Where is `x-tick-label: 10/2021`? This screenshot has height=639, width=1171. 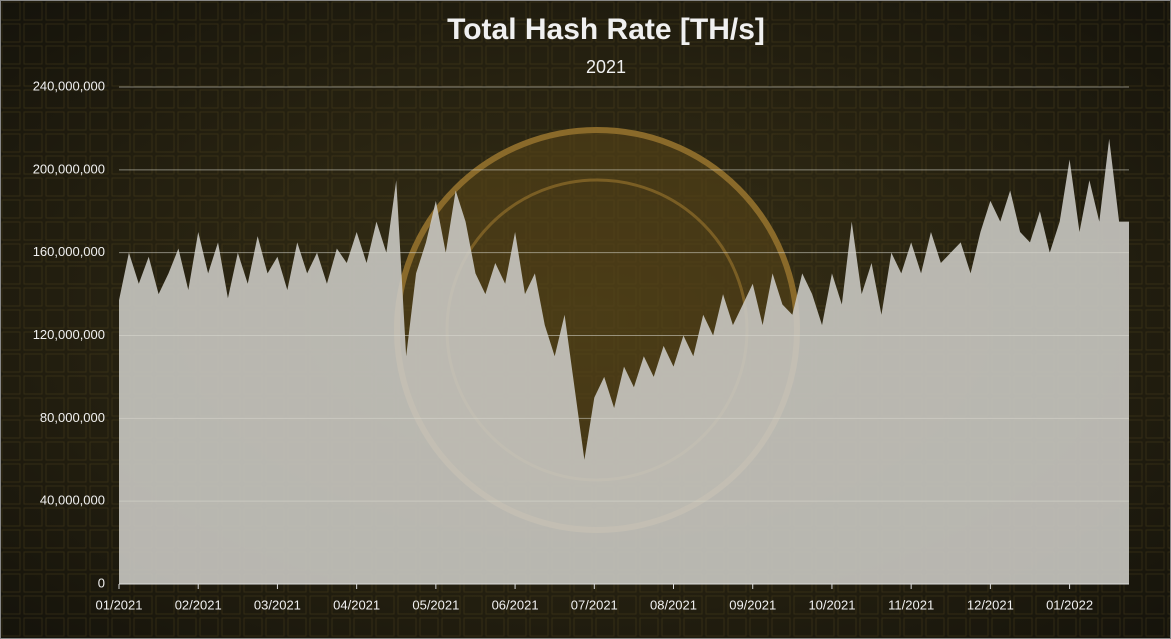 x-tick-label: 10/2021 is located at coordinates (831, 604).